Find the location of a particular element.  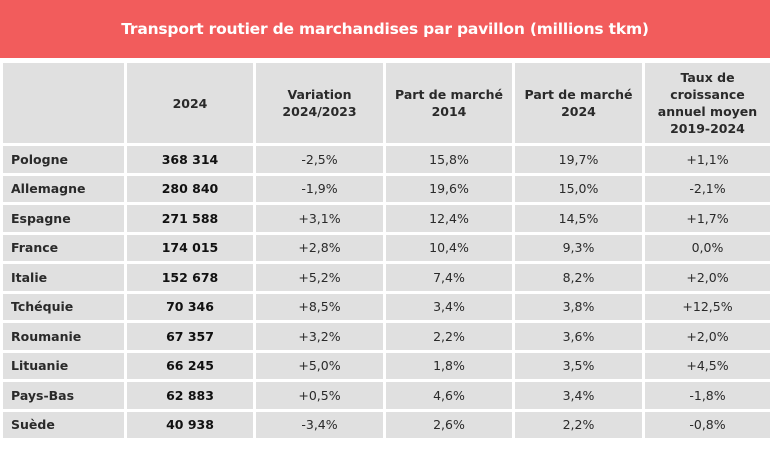

value-cell: 174 015 is located at coordinates (190, 247).